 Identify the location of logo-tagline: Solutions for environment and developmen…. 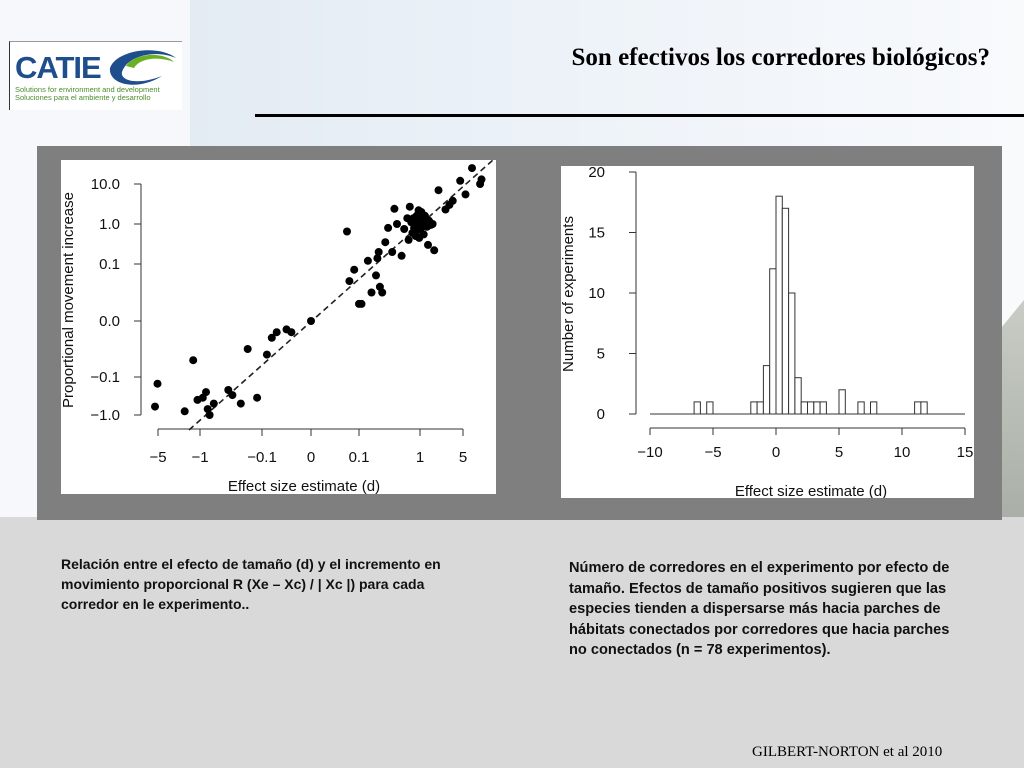
(100, 94).